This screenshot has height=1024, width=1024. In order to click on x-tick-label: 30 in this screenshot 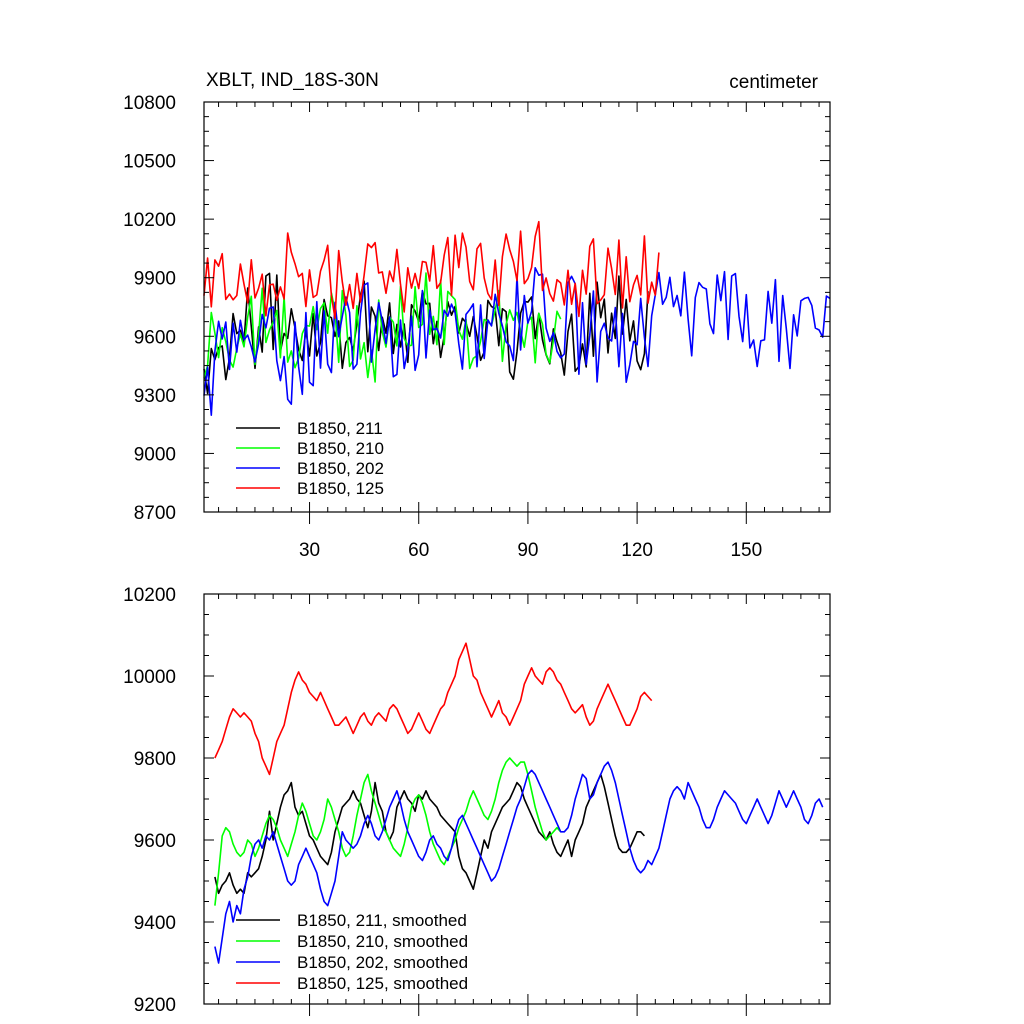, I will do `click(309, 550)`.